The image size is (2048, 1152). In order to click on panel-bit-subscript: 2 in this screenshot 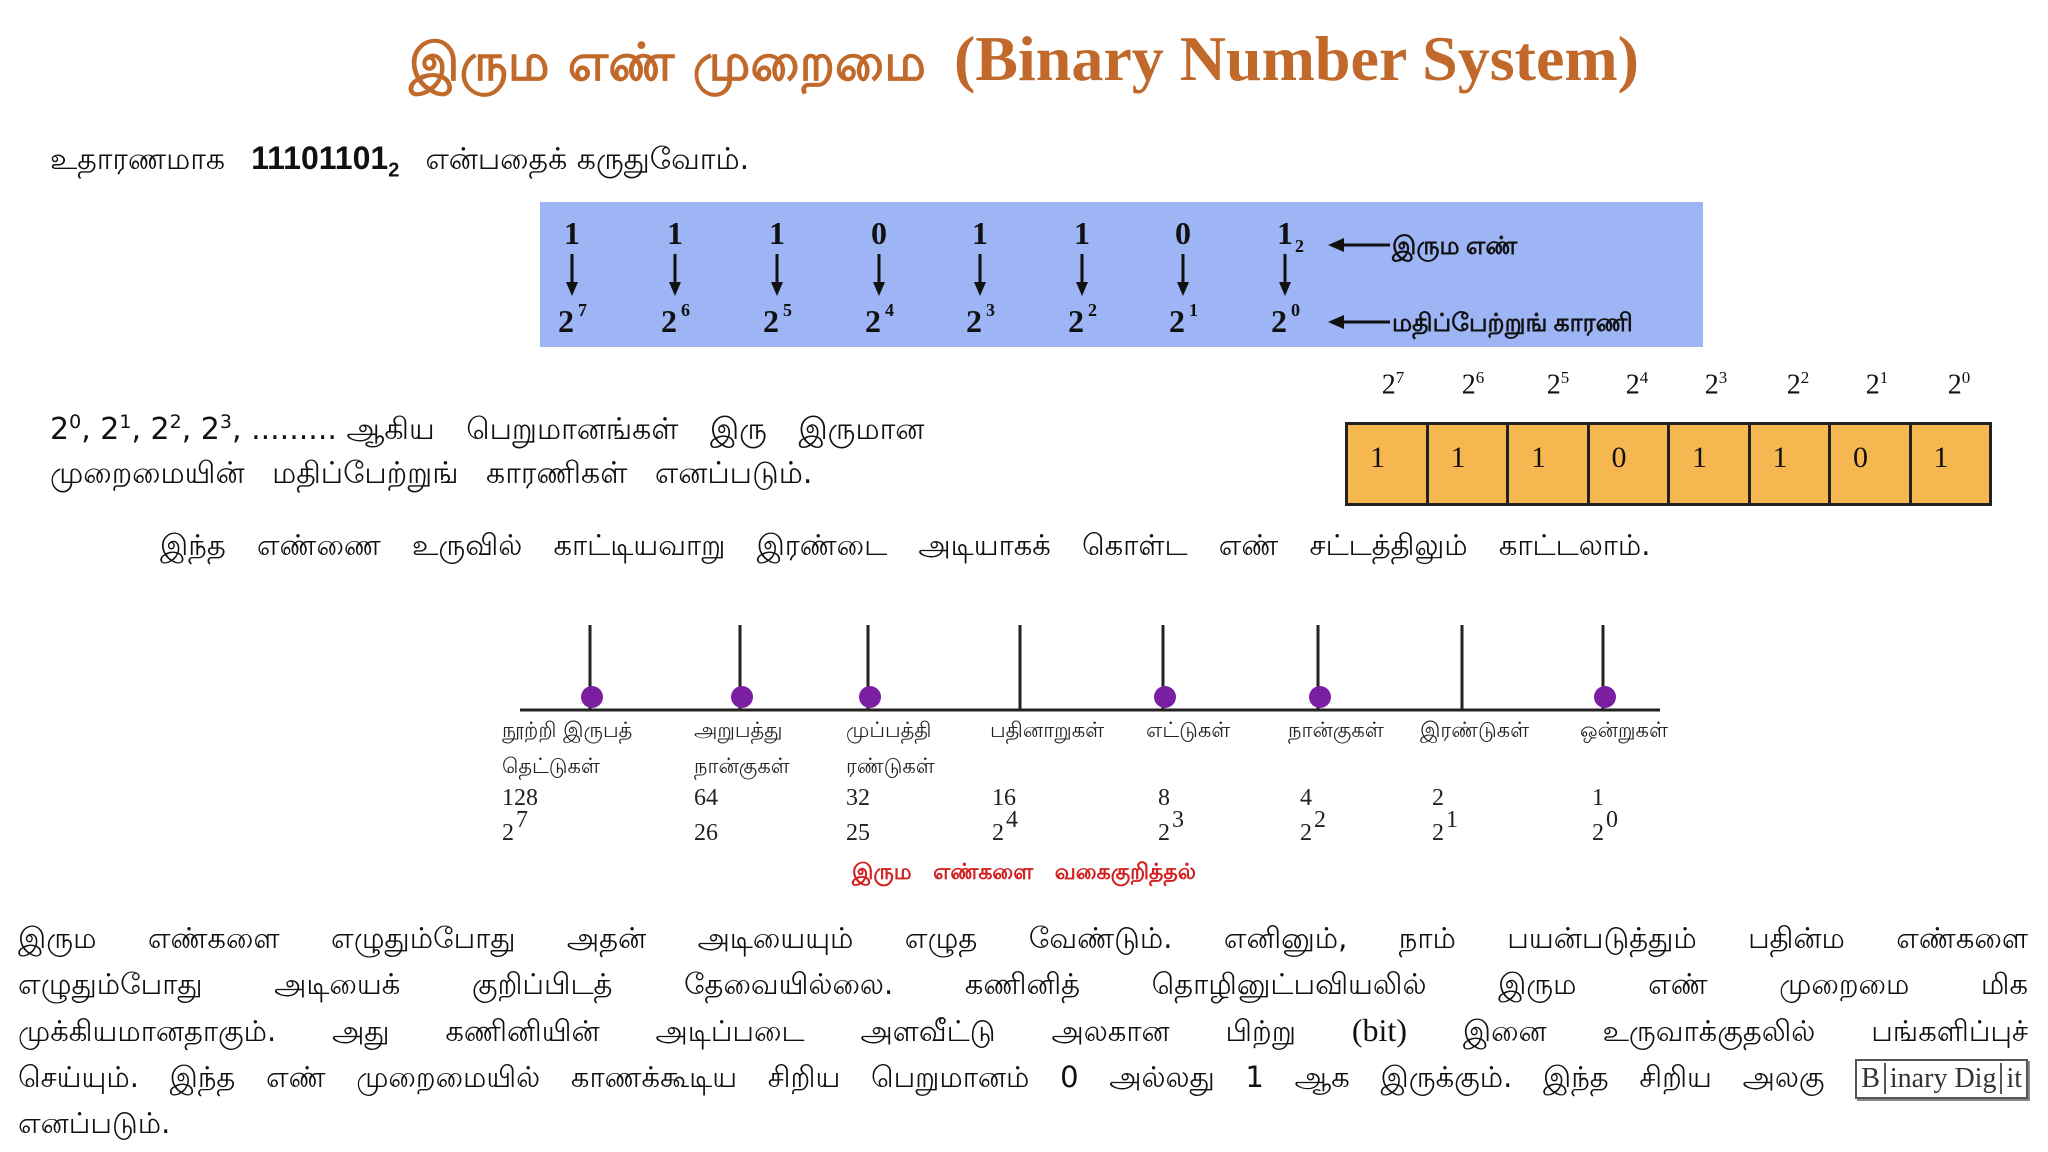, I will do `click(1299, 246)`.